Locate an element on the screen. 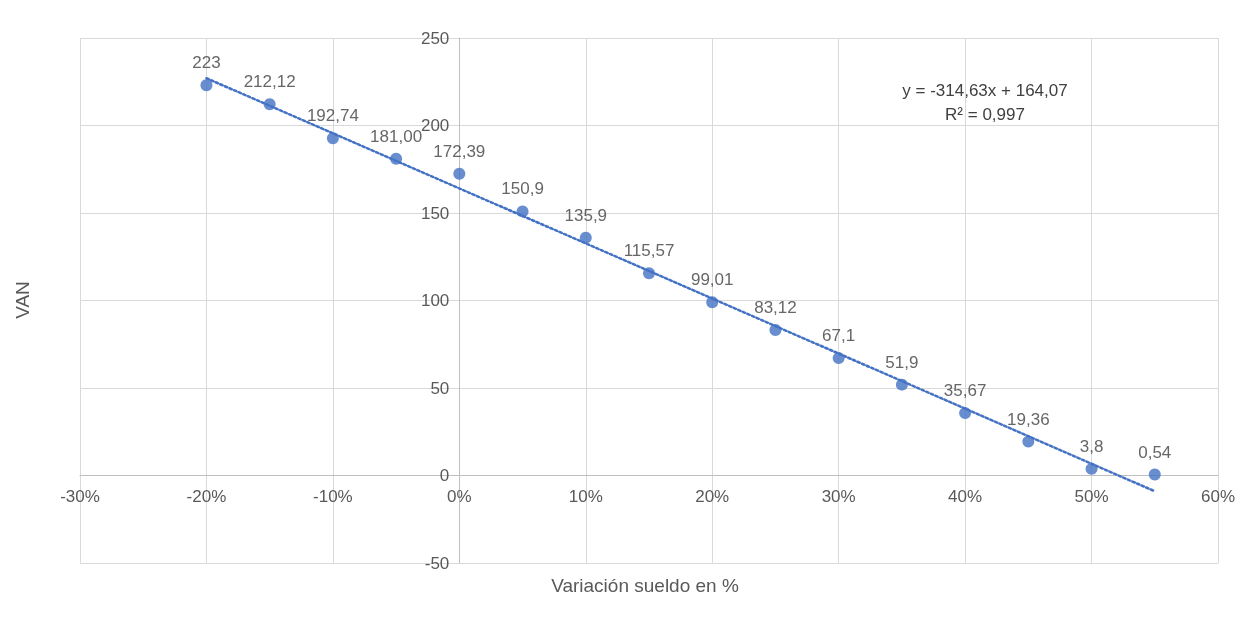 The width and height of the screenshot is (1258, 628). data-label: 0,54 is located at coordinates (1155, 452).